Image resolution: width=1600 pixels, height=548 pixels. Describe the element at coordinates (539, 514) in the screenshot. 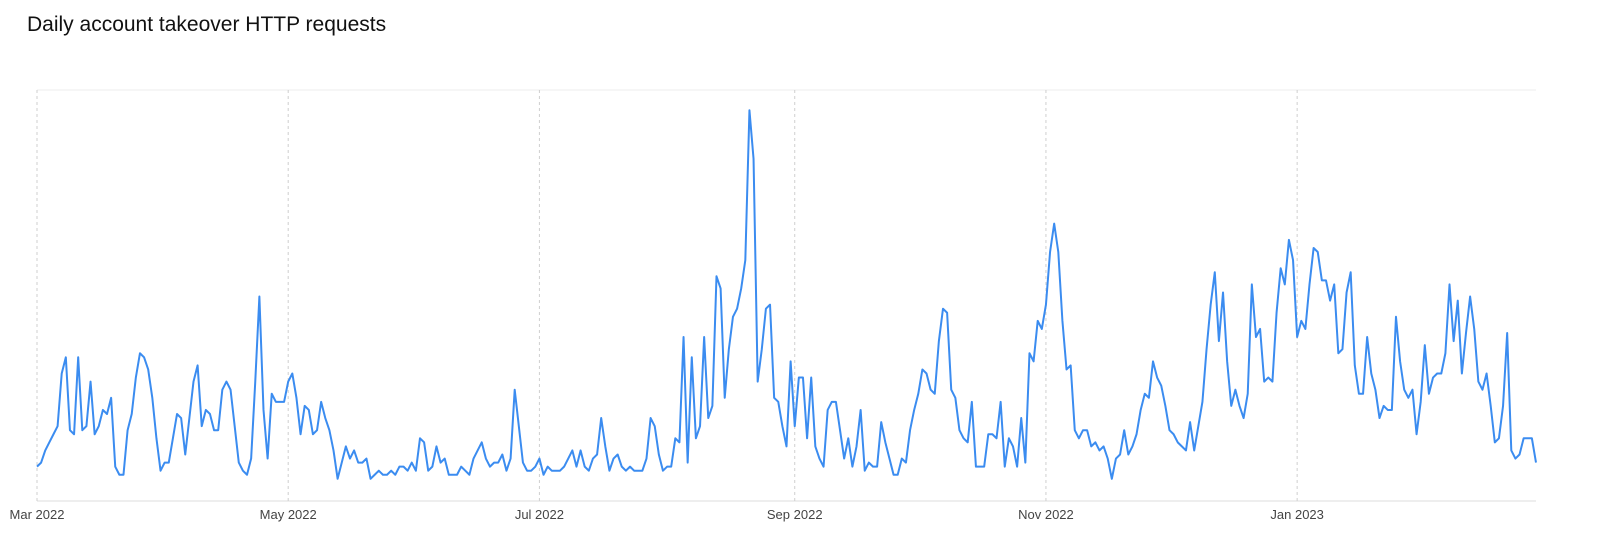

I see `x-tick-label: Jul 2022` at that location.